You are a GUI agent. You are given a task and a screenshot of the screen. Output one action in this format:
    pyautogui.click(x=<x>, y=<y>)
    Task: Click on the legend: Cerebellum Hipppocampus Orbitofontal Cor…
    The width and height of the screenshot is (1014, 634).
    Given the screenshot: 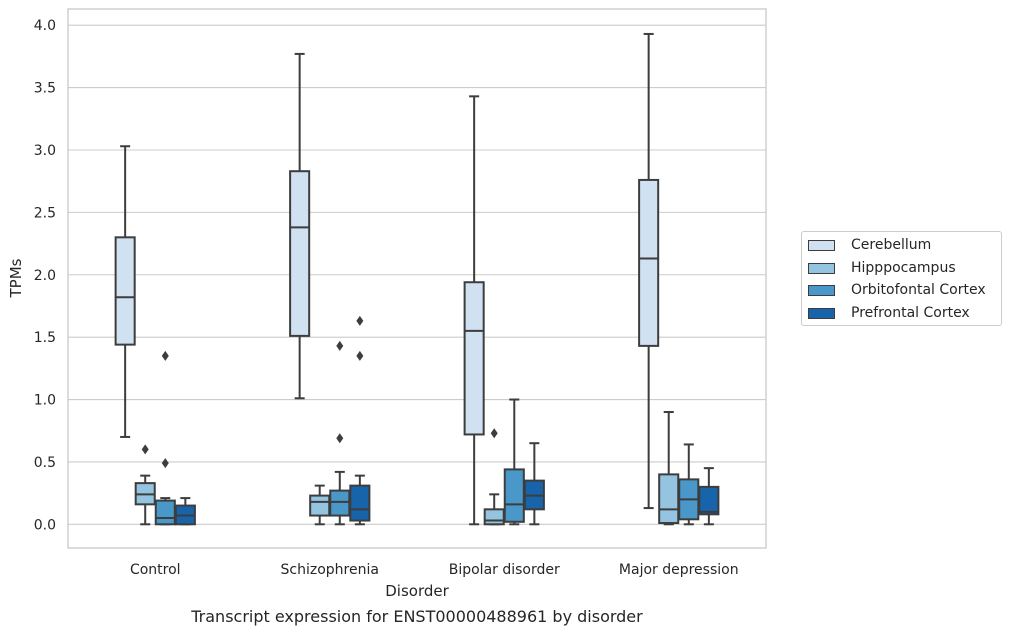 What is the action you would take?
    pyautogui.click(x=901, y=278)
    